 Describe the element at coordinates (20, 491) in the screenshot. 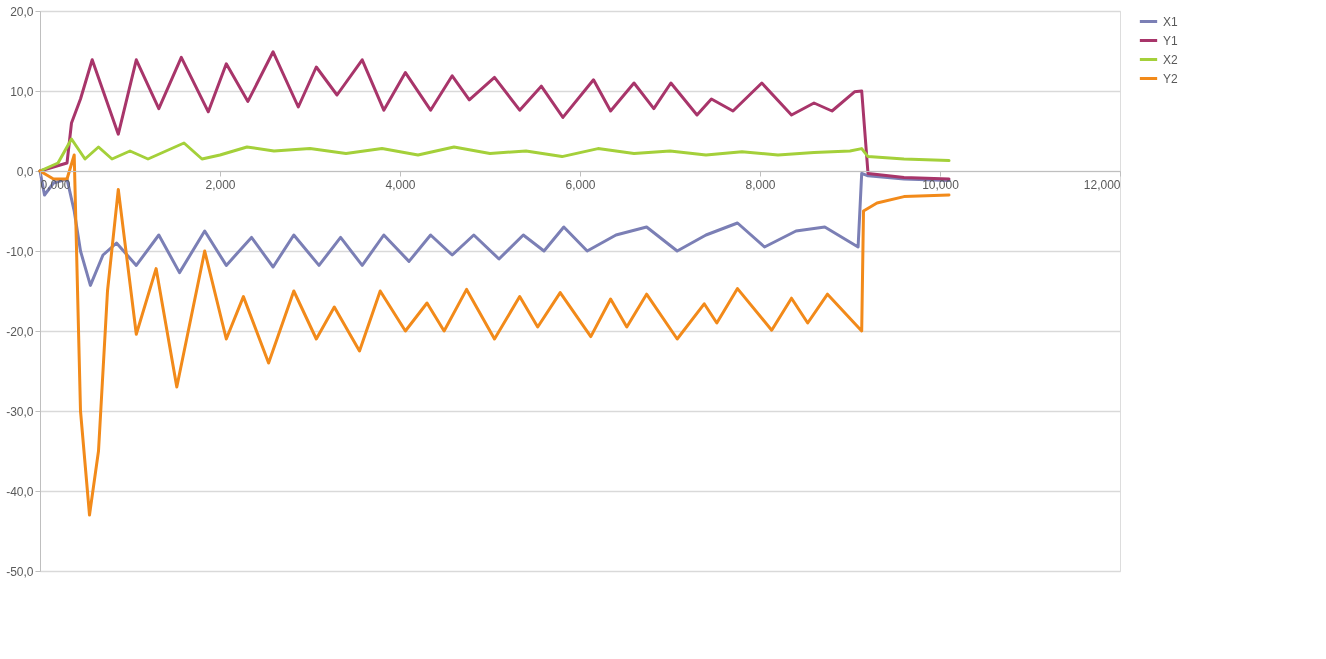

I see `y-tick-label: -40,0` at that location.